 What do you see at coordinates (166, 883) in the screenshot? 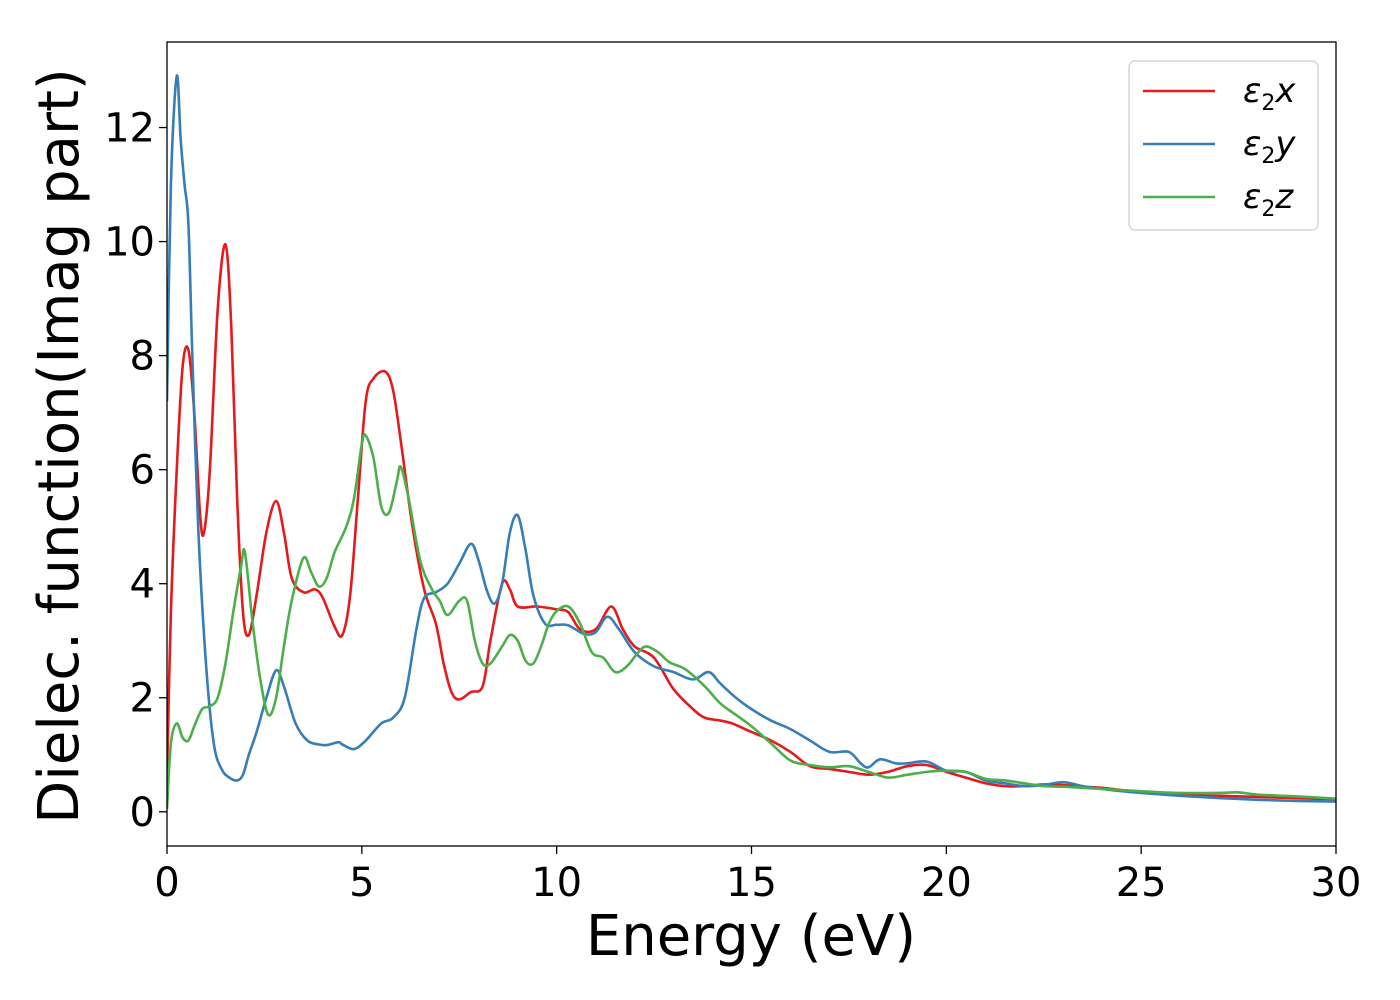
I see `x-tick-label: 0` at bounding box center [166, 883].